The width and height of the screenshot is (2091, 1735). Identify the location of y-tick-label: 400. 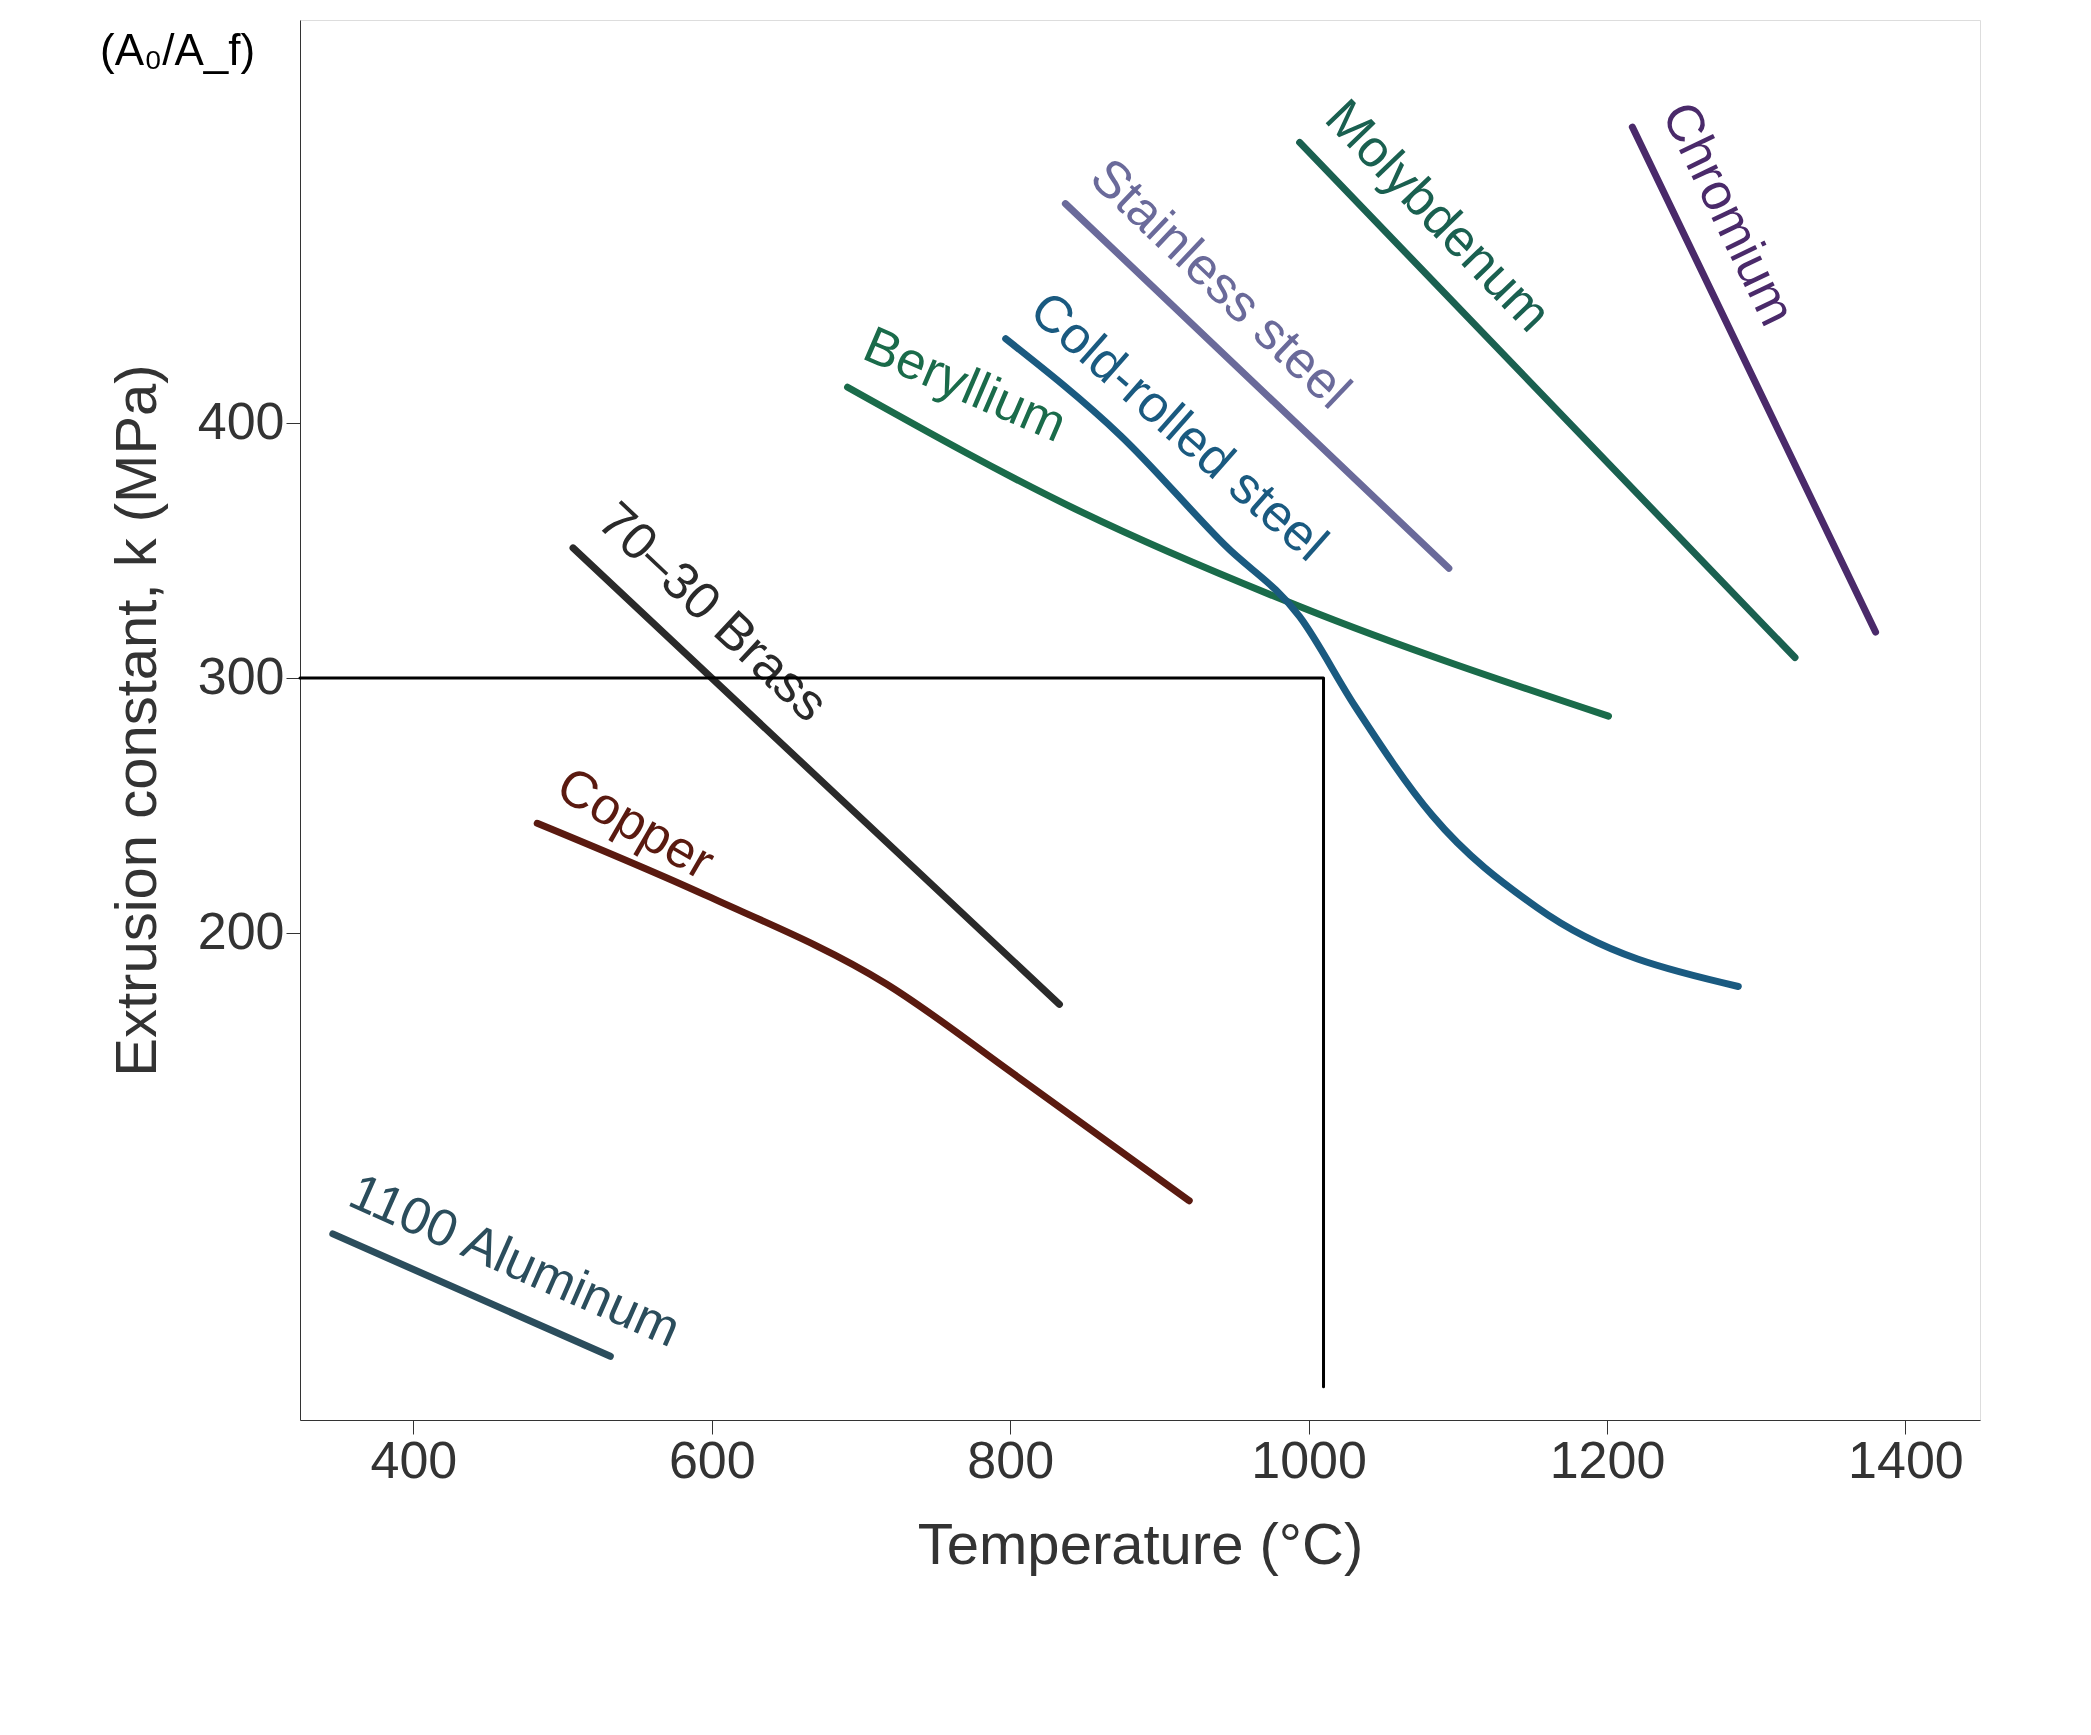
(241, 421).